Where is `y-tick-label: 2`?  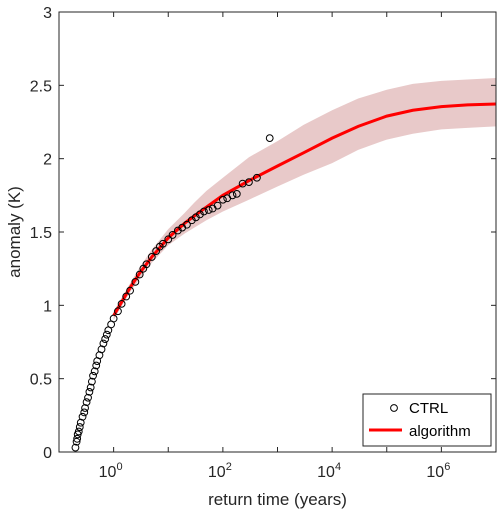 y-tick-label: 2 is located at coordinates (47, 160).